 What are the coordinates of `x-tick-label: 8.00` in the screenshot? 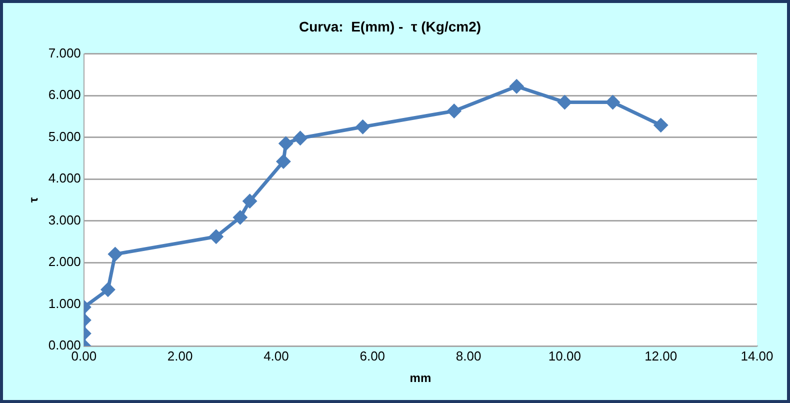 It's located at (469, 356).